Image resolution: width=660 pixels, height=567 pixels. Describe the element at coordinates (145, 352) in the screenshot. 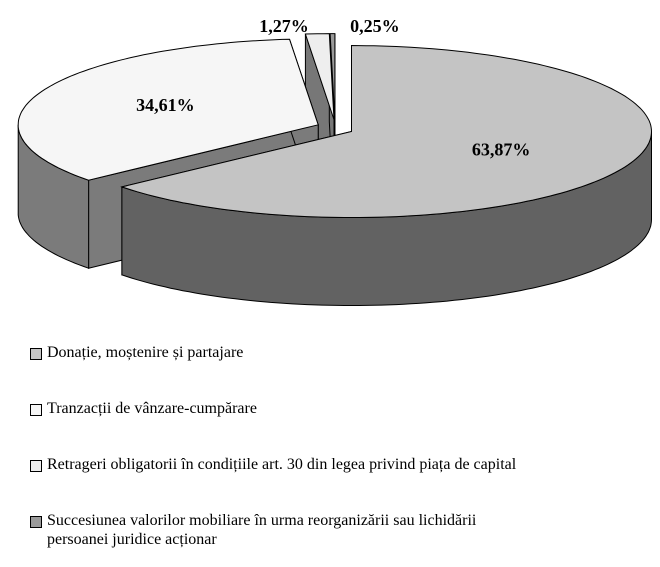

I see `legend-label: Donație, moștenire și partajare` at that location.